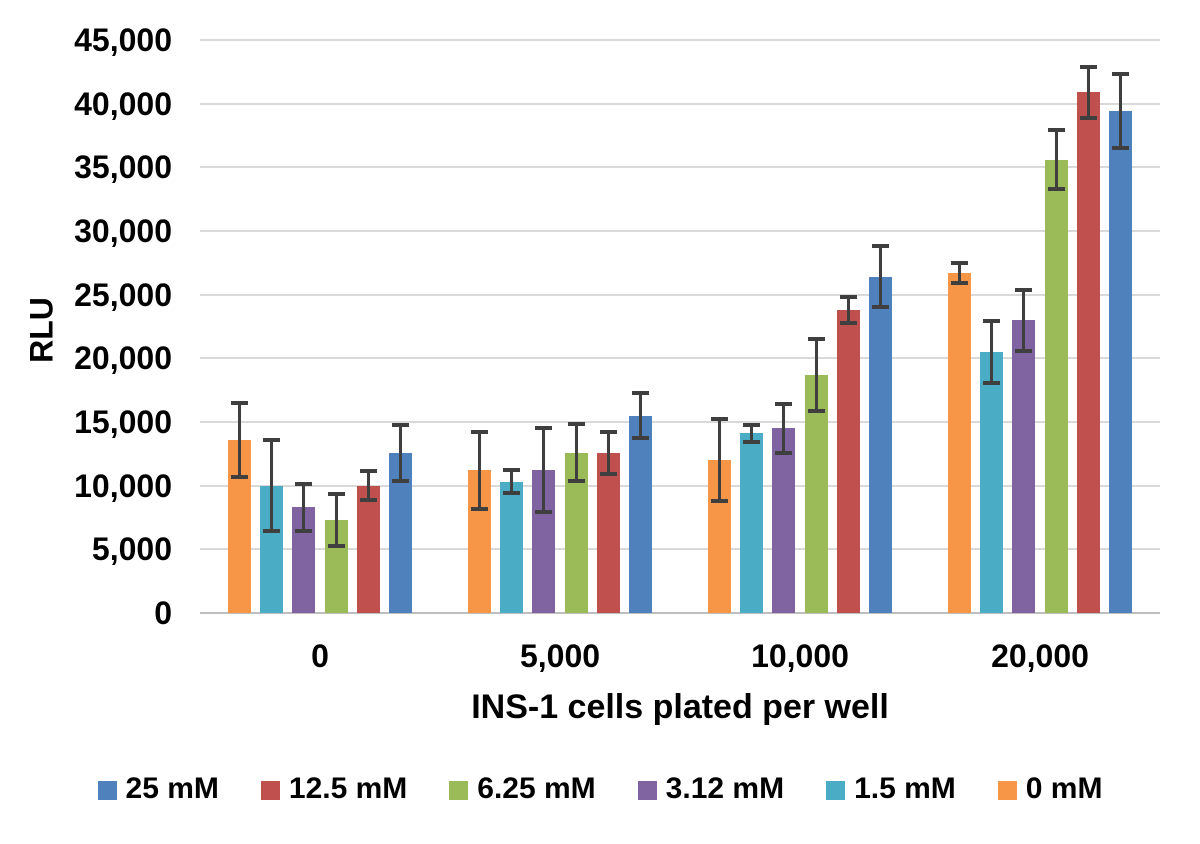  What do you see at coordinates (1056, 386) in the screenshot?
I see `bar-6.25mM-cat-3` at bounding box center [1056, 386].